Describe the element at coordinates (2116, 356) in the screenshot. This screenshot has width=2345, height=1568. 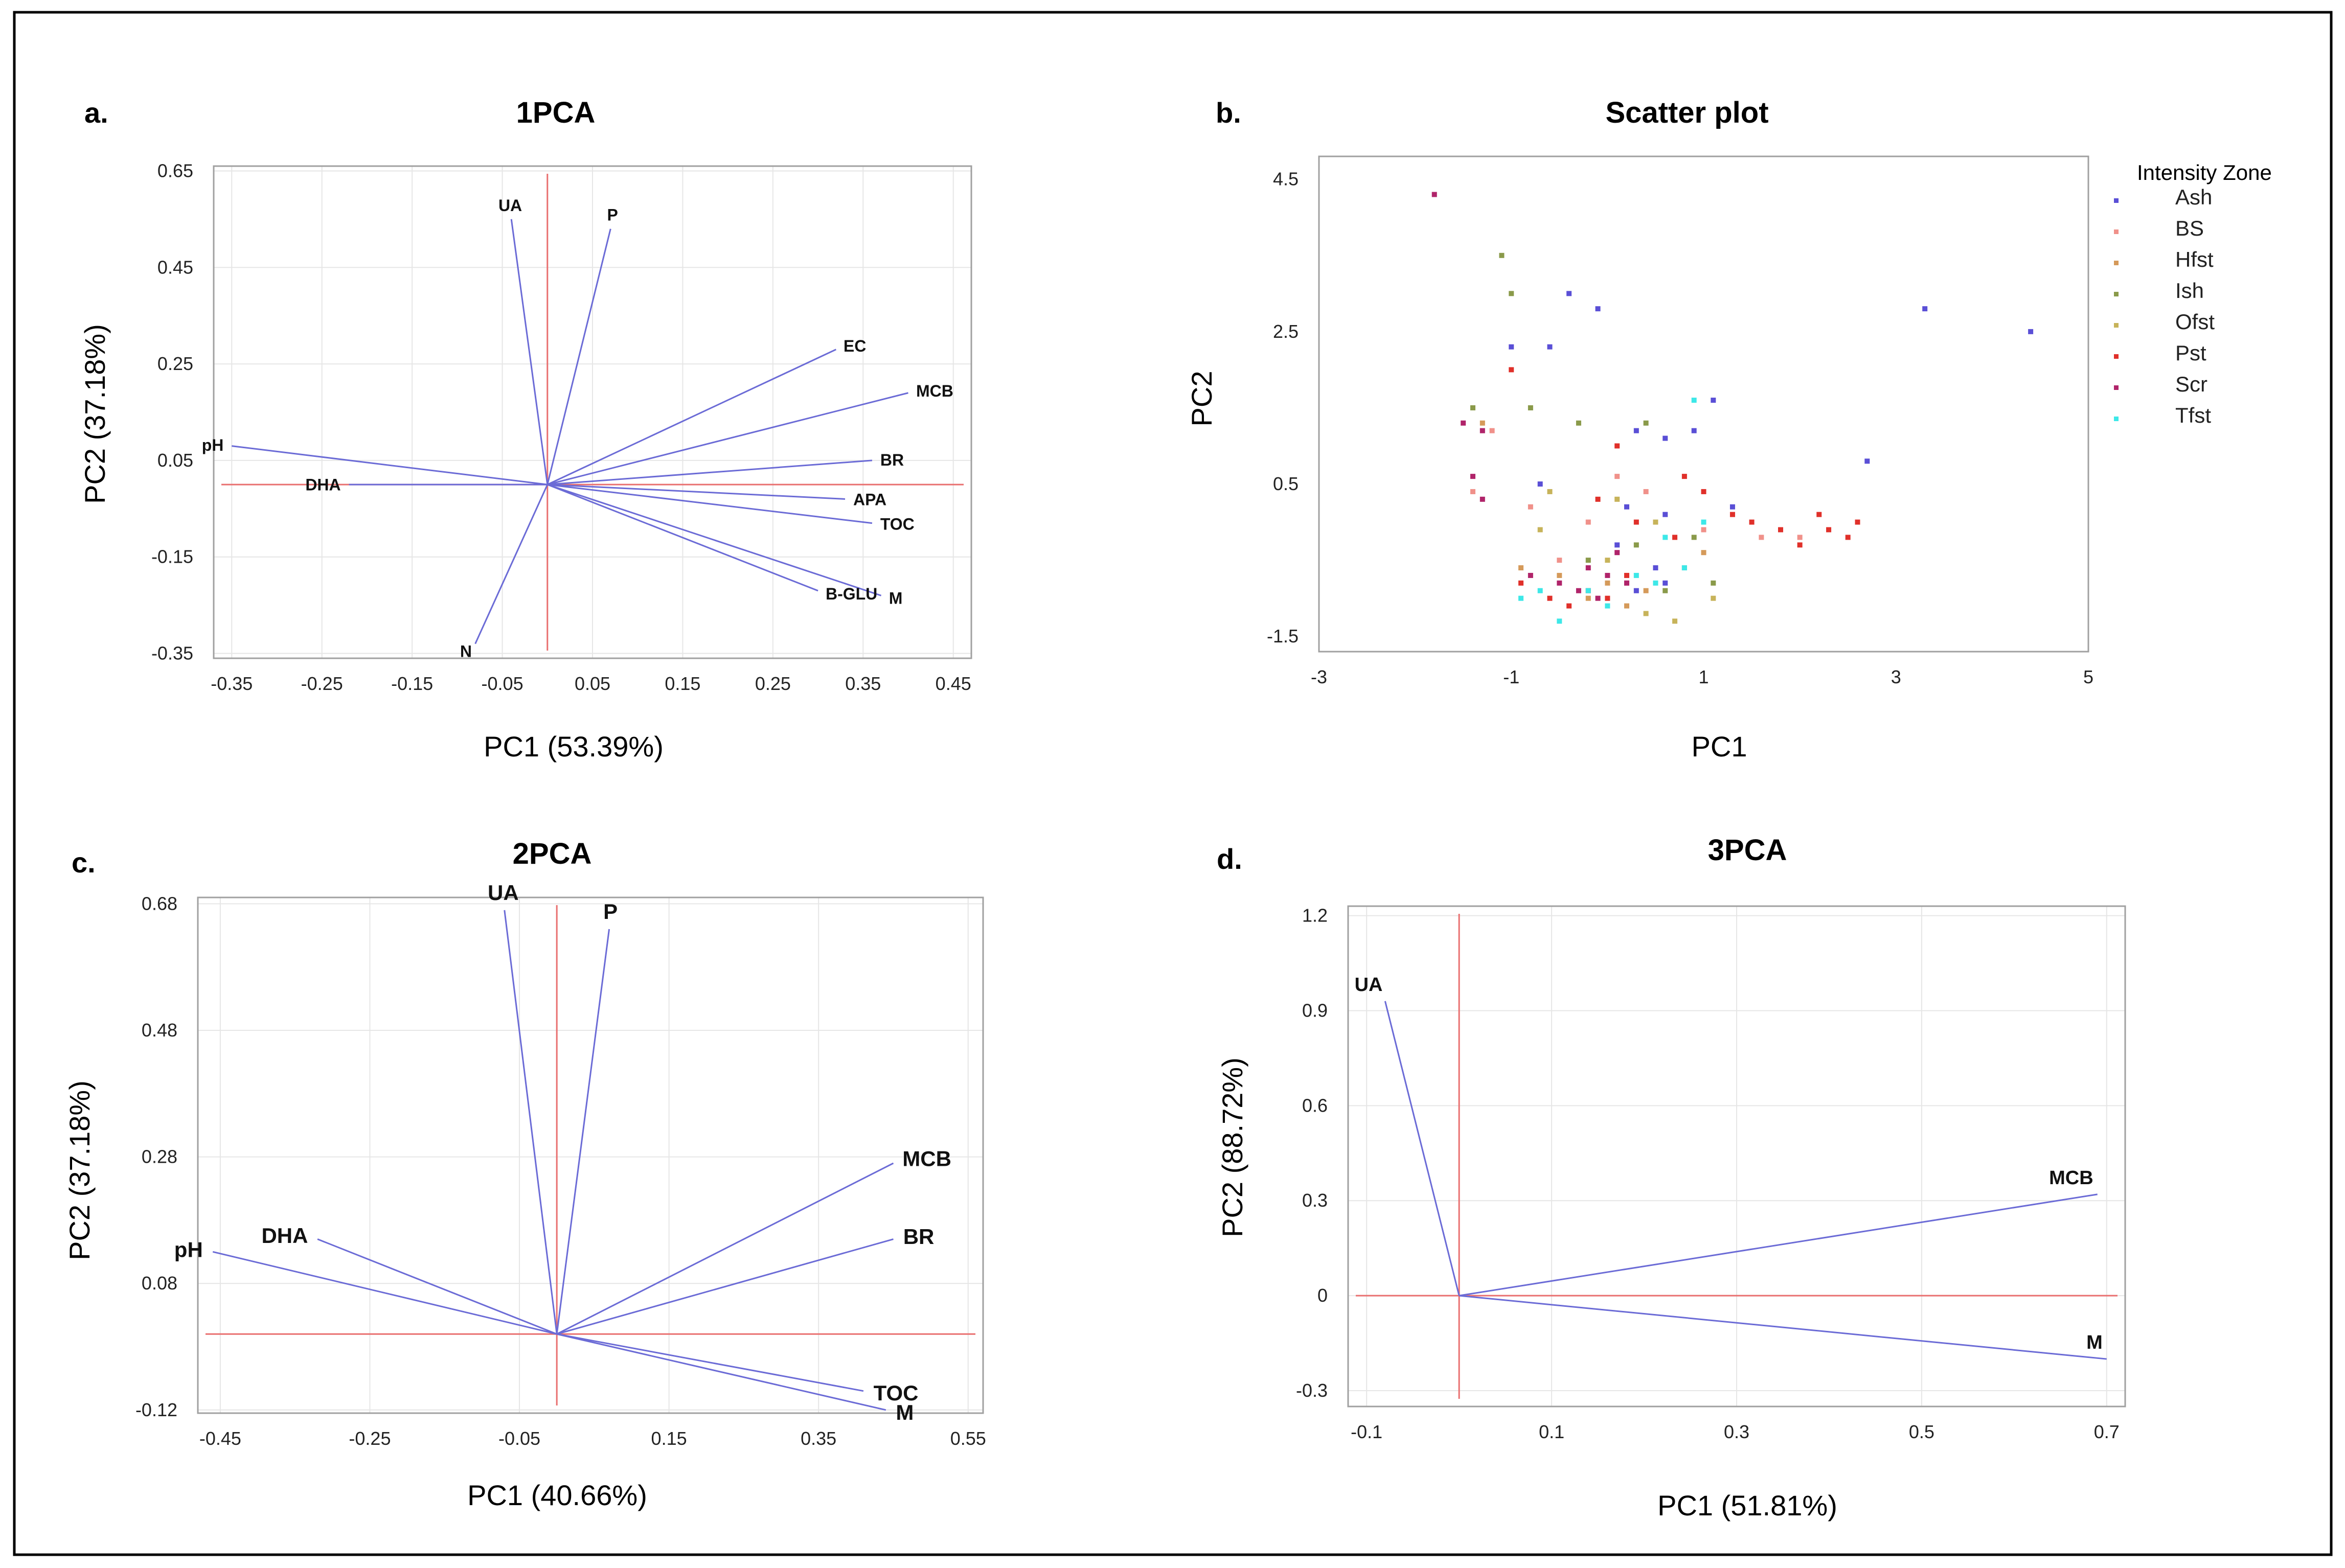
I see `legend-marker-pst` at that location.